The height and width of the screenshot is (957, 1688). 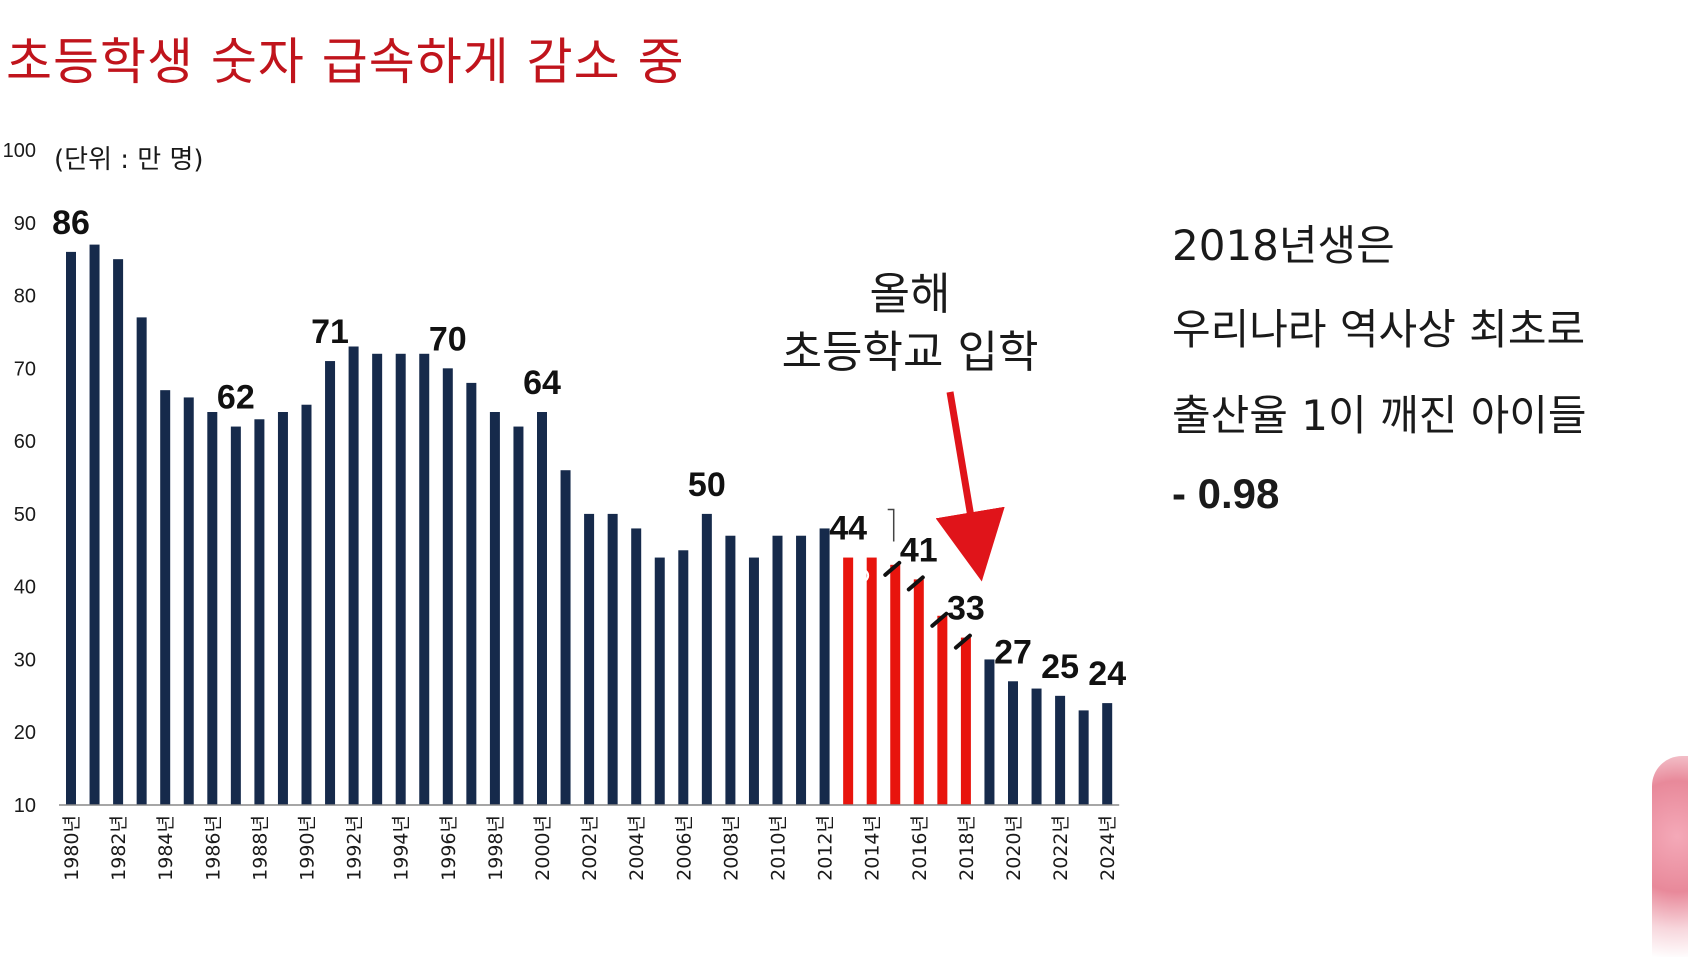 What do you see at coordinates (1083, 757) in the screenshot?
I see `bar-2023` at bounding box center [1083, 757].